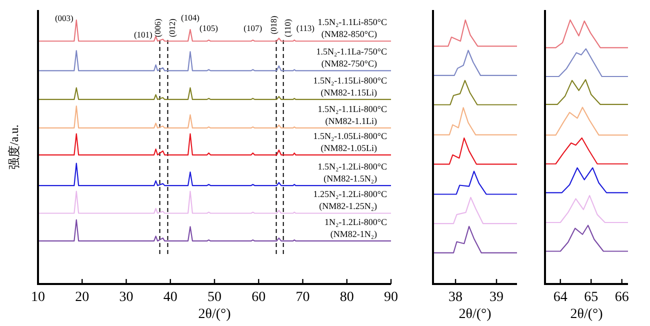 Image resolution: width=650 pixels, height=326 pixels. I want to click on x-tick-label: 40, so click(170, 297).